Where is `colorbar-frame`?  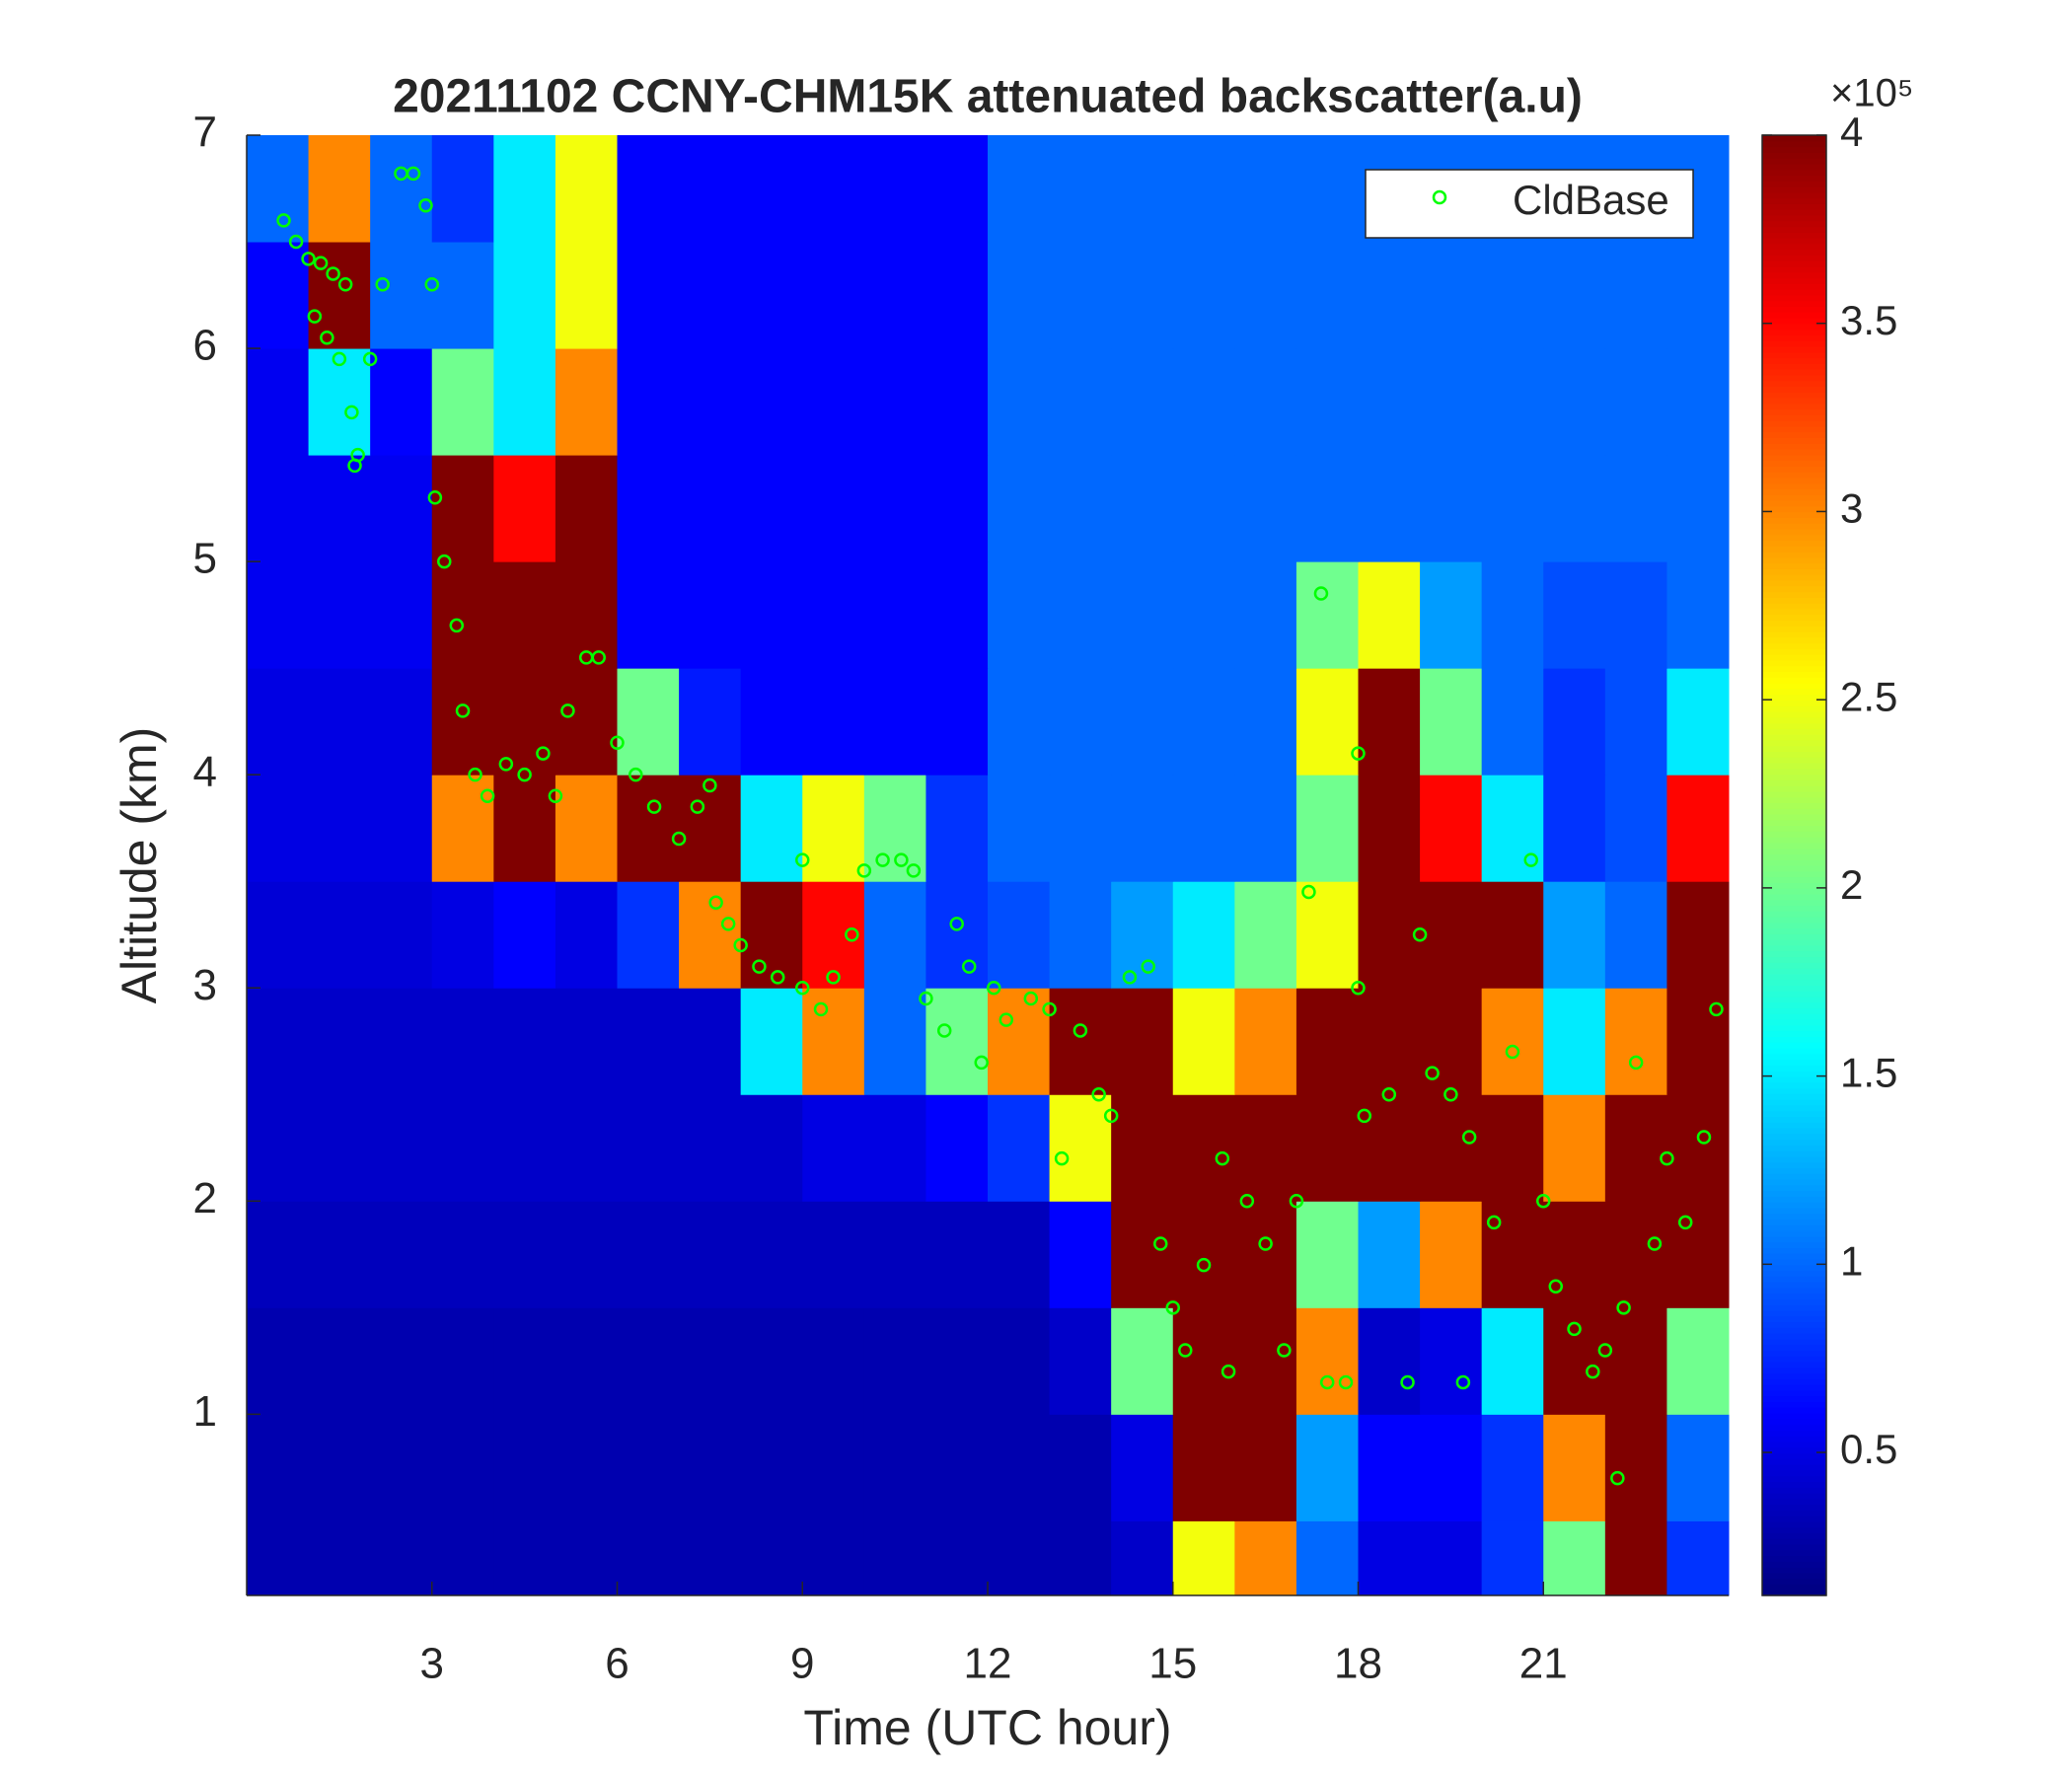 colorbar-frame is located at coordinates (1794, 865).